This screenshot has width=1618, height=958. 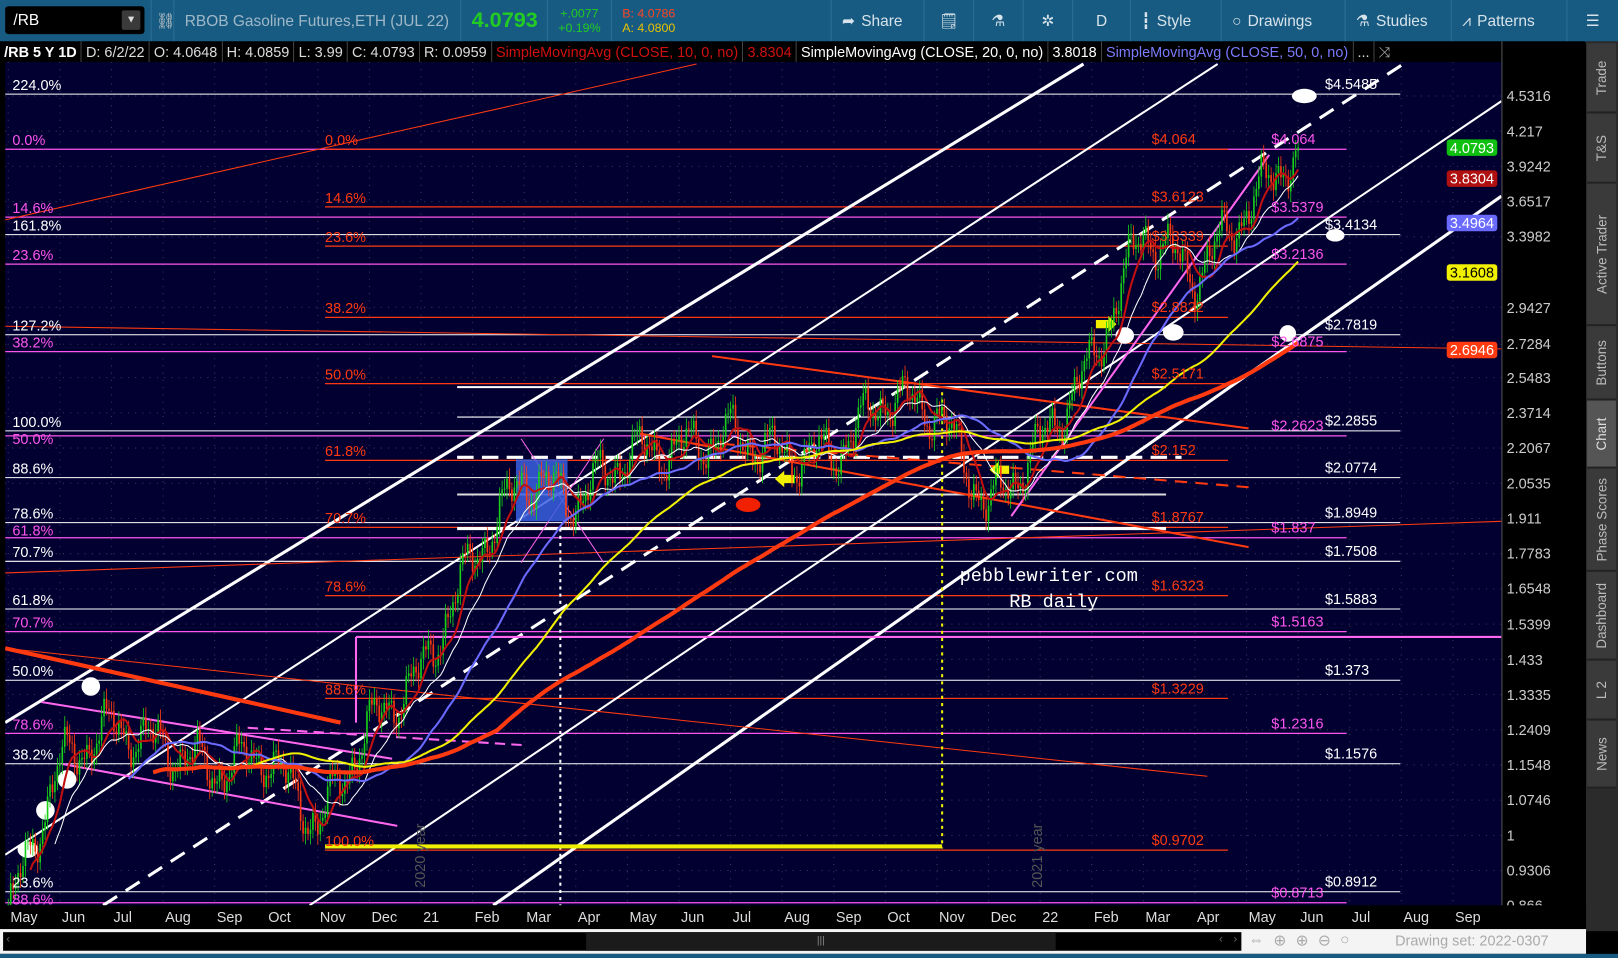 What do you see at coordinates (877, 21) in the screenshot?
I see `share-button: ➦ Share` at bounding box center [877, 21].